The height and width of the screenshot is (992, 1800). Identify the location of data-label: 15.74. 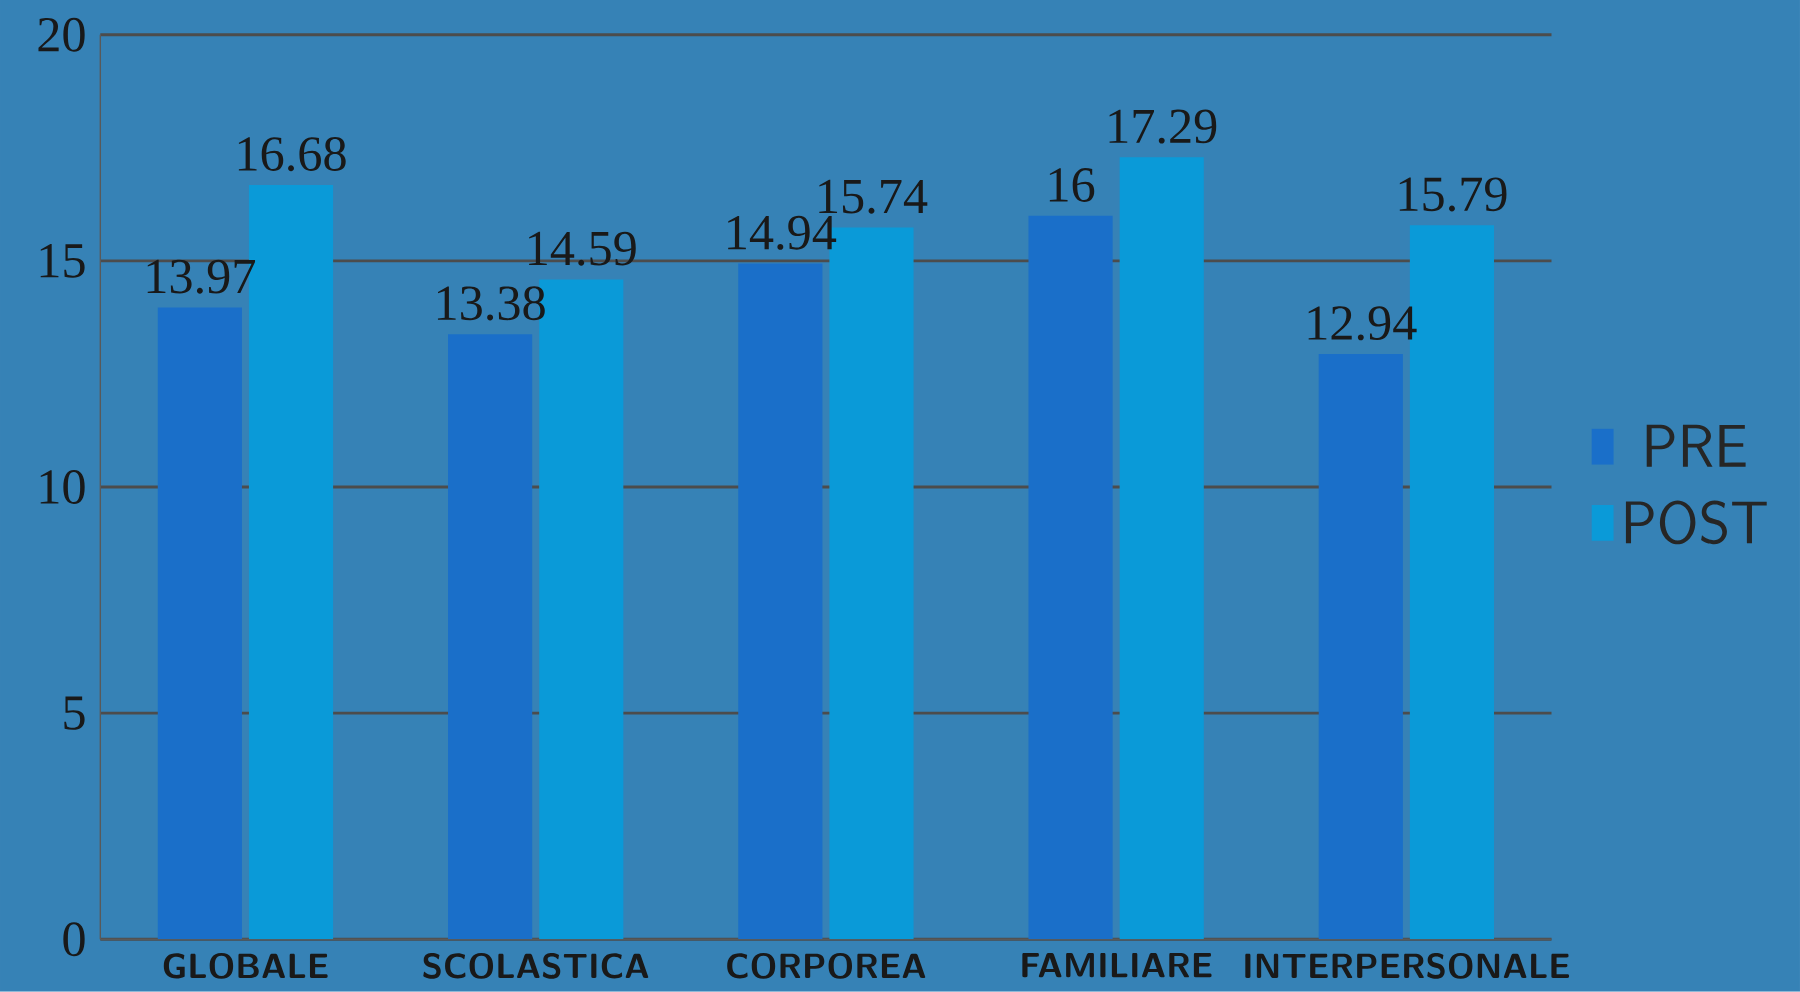
(873, 196).